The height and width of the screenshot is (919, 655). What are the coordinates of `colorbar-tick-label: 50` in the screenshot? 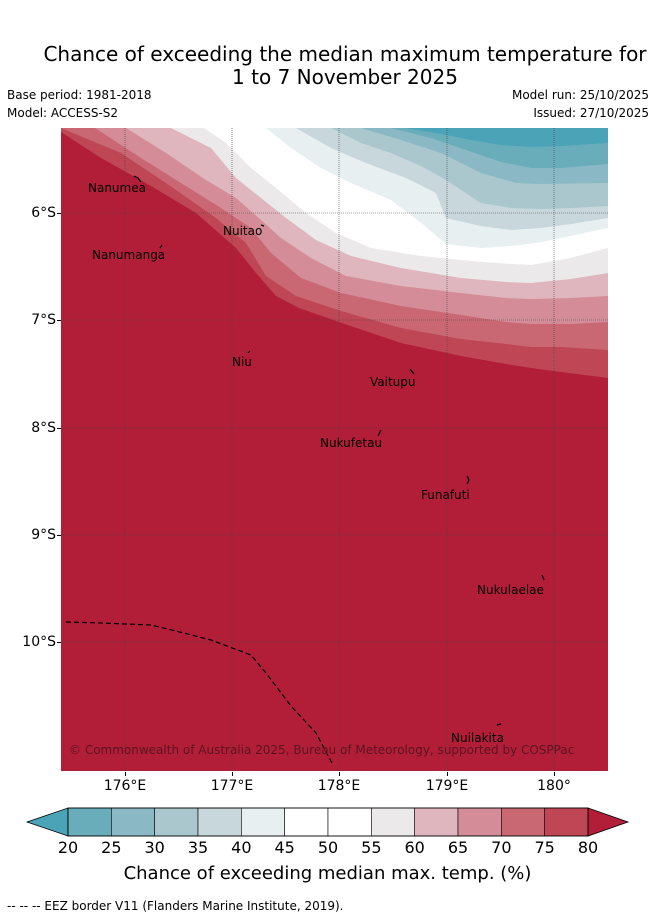 It's located at (328, 847).